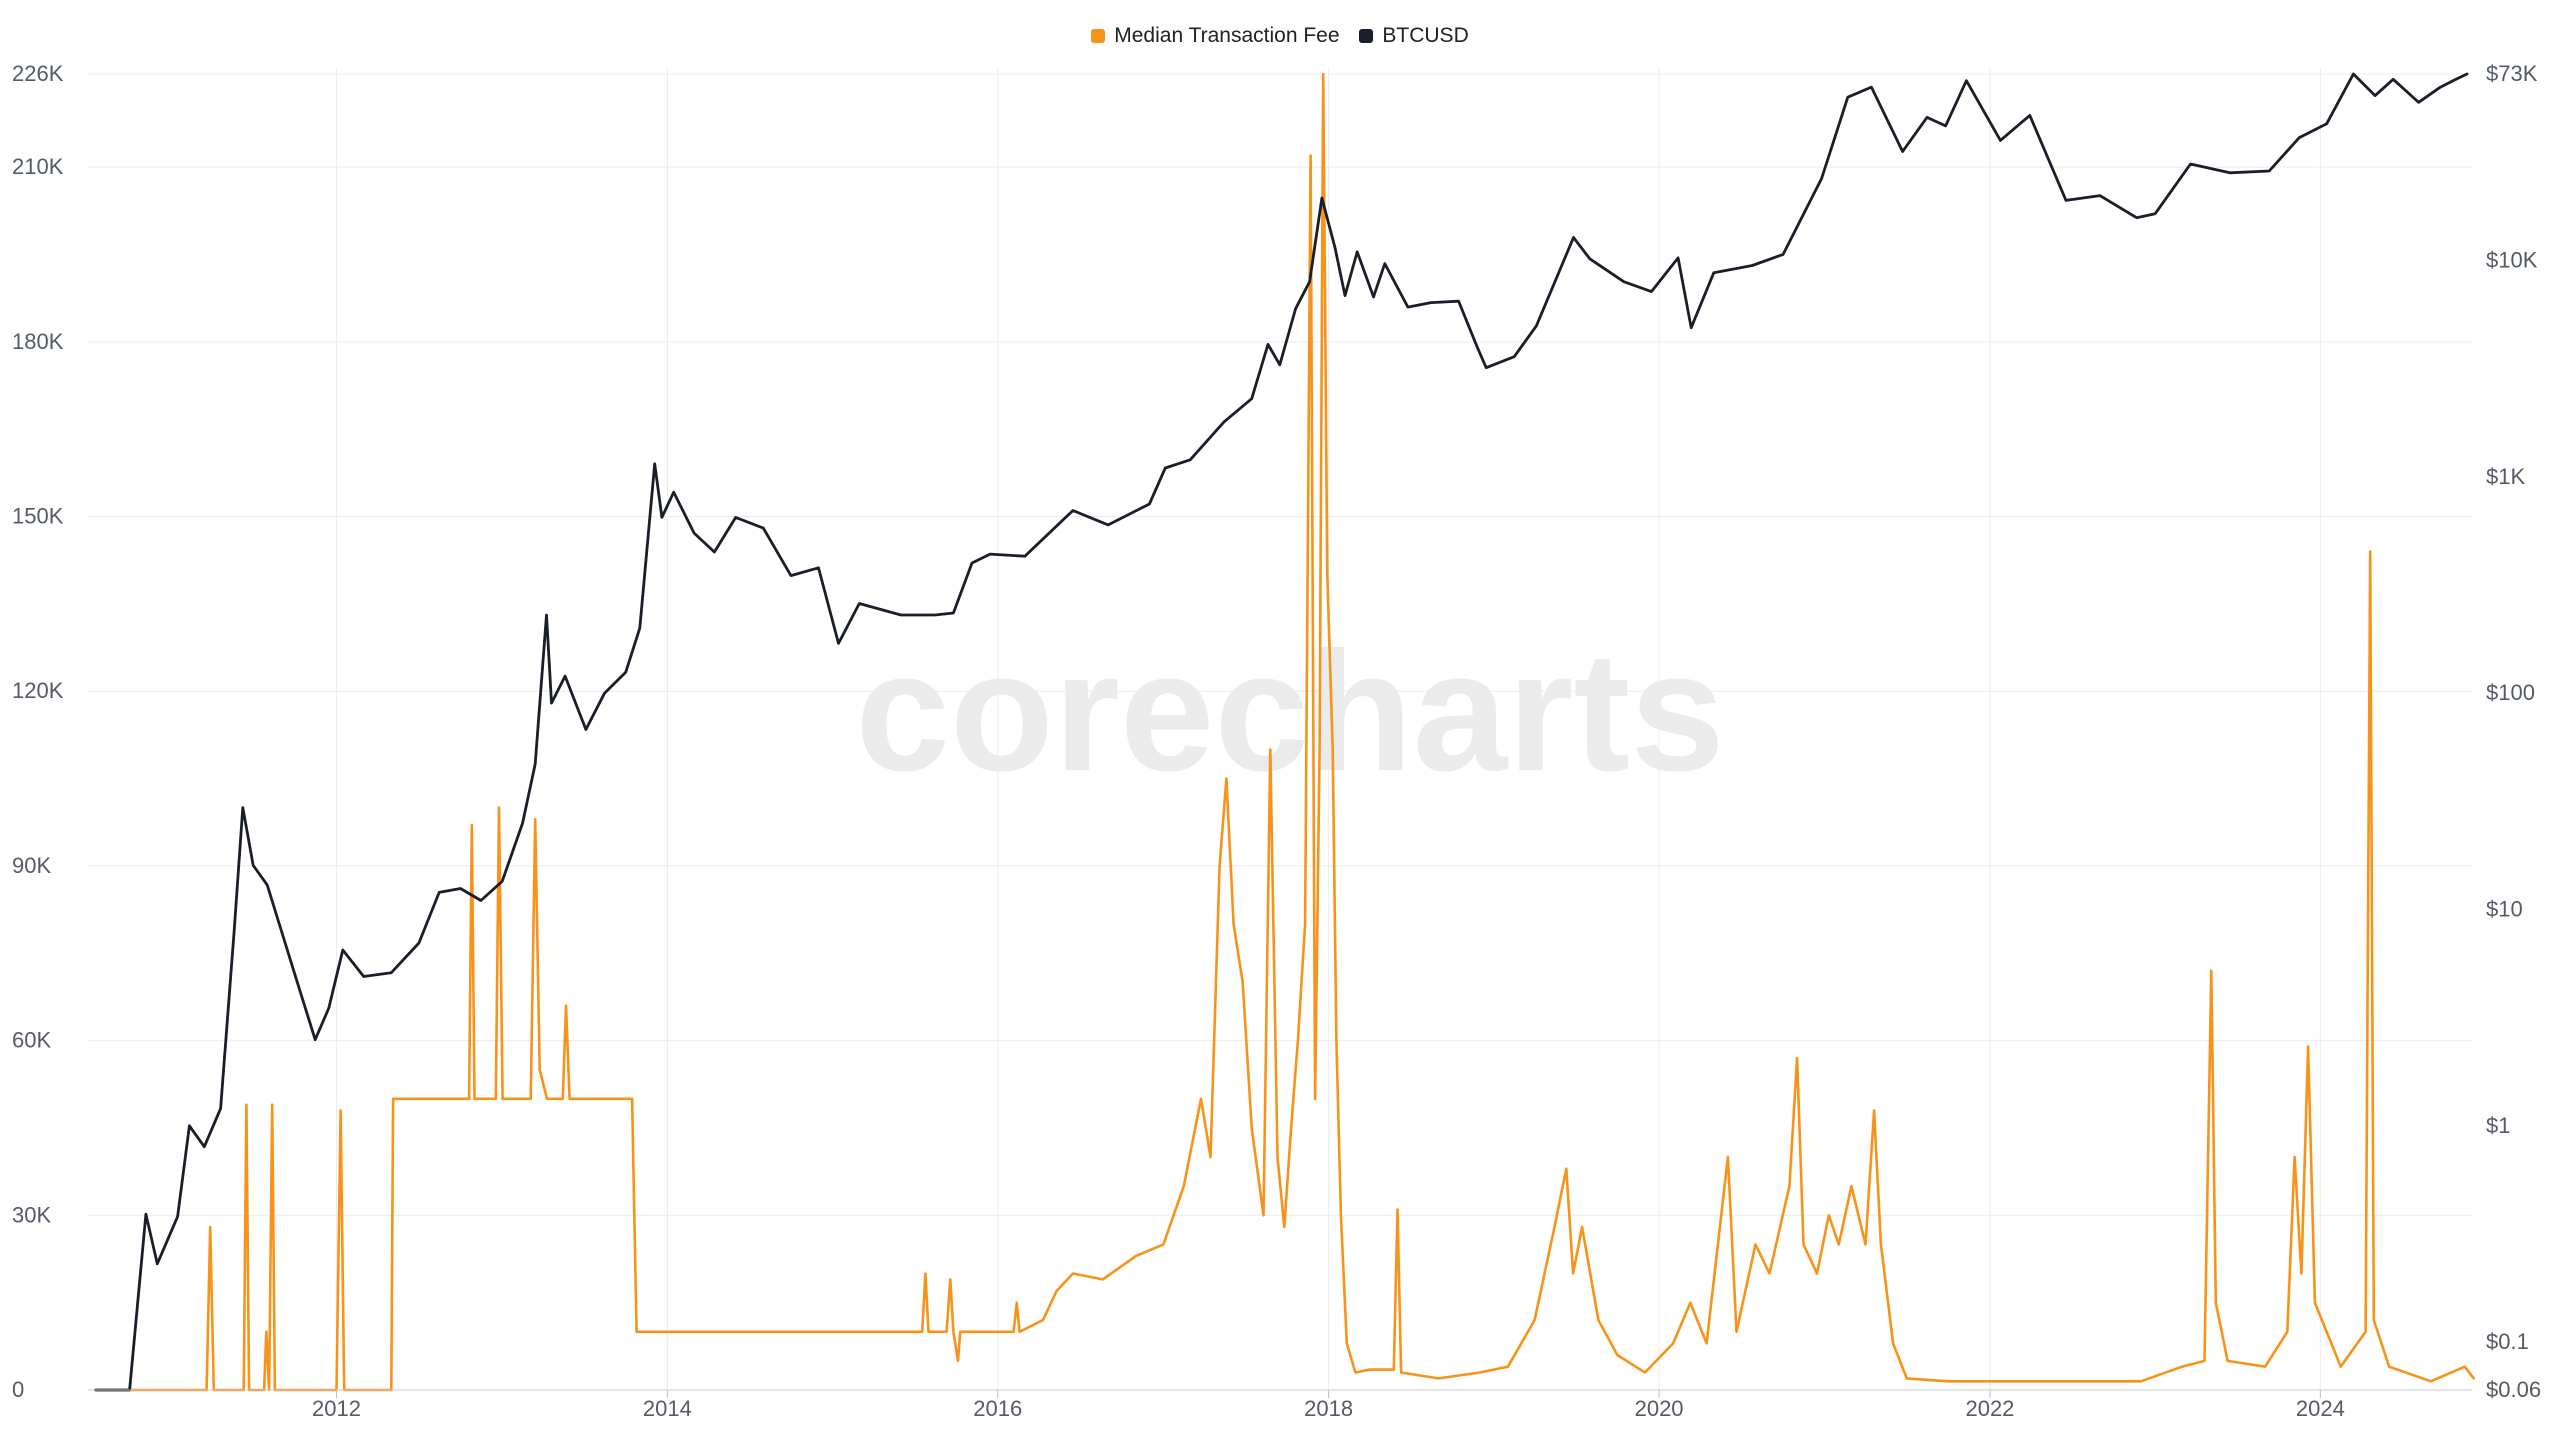 This screenshot has height=1440, width=2560. What do you see at coordinates (2512, 260) in the screenshot?
I see `right-tick-label: $10K` at bounding box center [2512, 260].